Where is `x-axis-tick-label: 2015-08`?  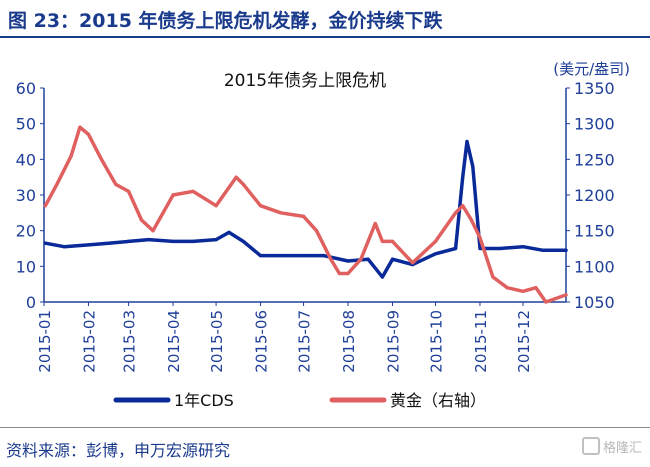 x-axis-tick-label: 2015-08 is located at coordinates (349, 341).